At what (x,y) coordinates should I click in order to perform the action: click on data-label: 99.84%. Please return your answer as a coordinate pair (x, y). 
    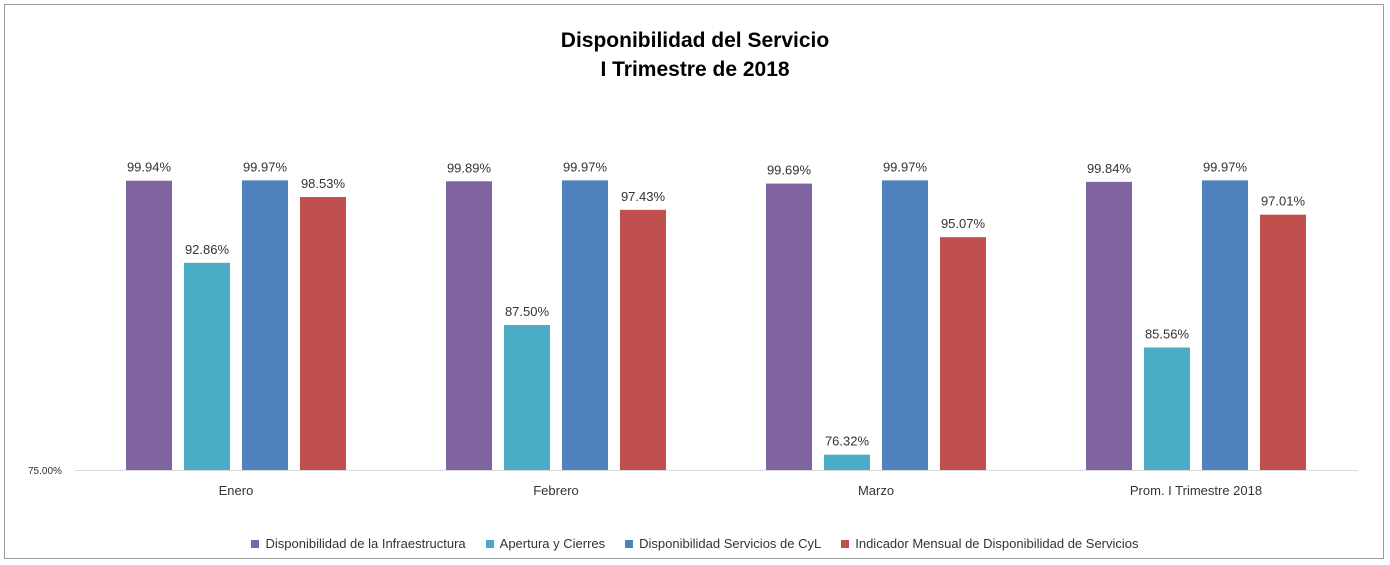
    Looking at the image, I should click on (1109, 168).